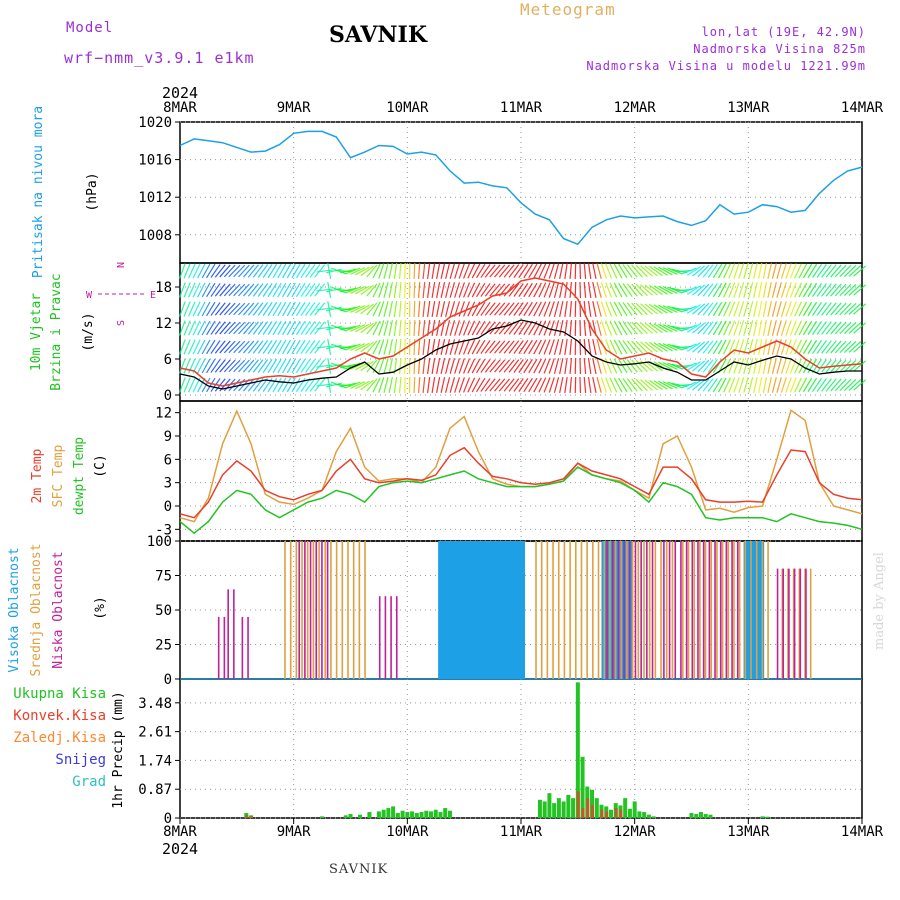 The height and width of the screenshot is (900, 900). What do you see at coordinates (168, 360) in the screenshot?
I see `wind-ytick-label: 6` at bounding box center [168, 360].